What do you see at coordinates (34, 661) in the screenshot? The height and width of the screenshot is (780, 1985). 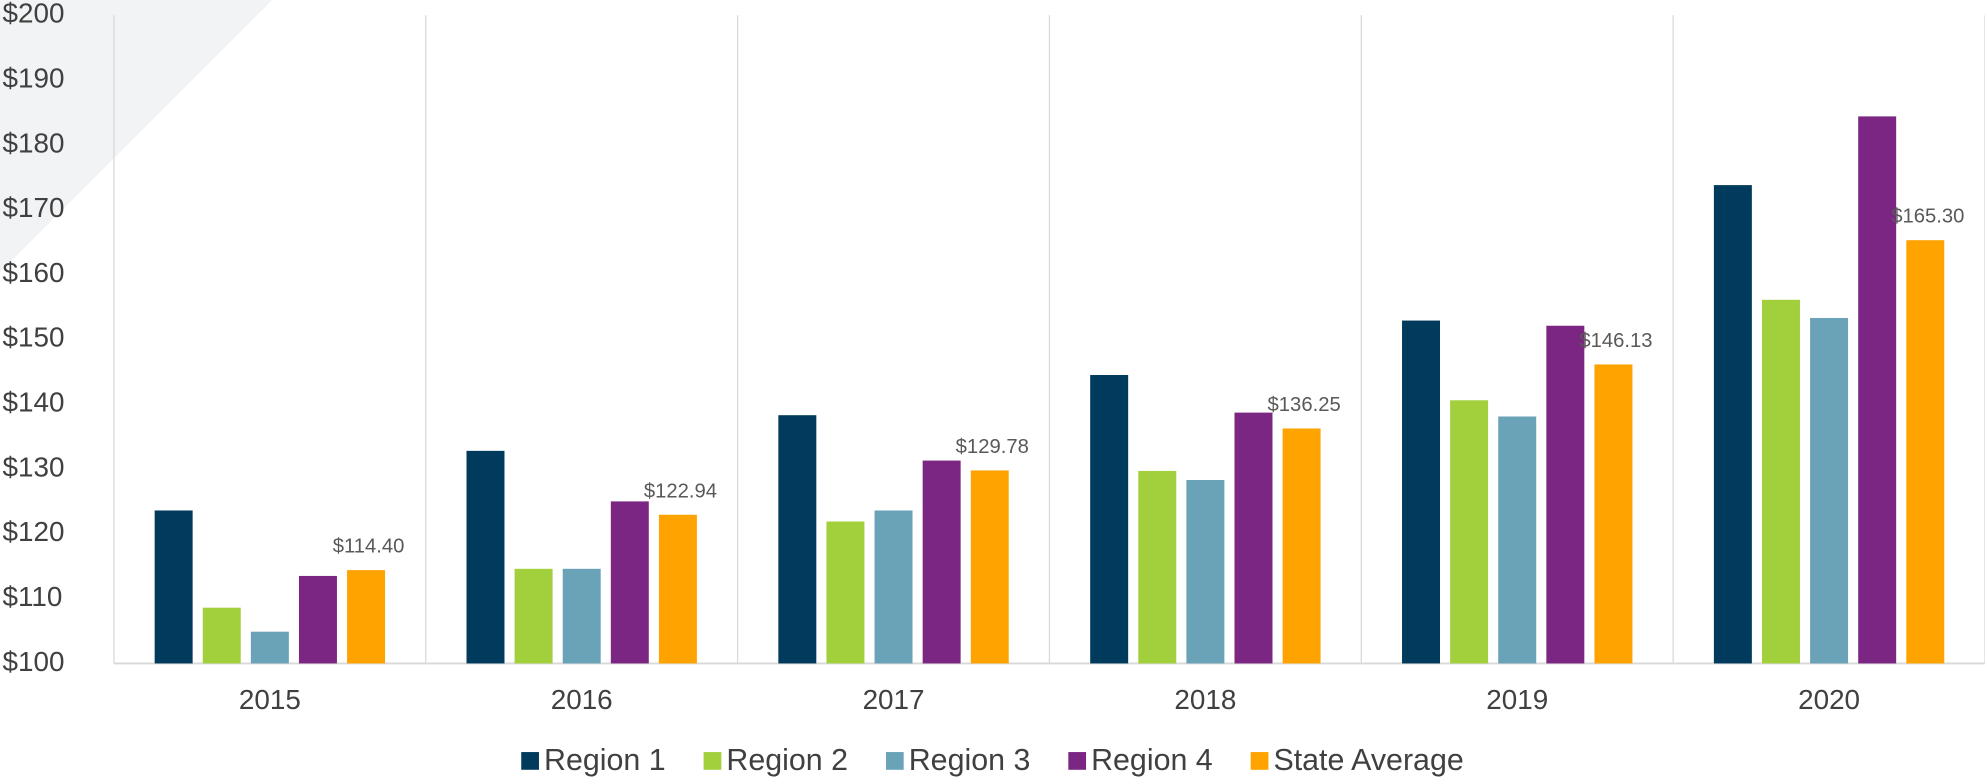 I see `y-tick-label: $100` at bounding box center [34, 661].